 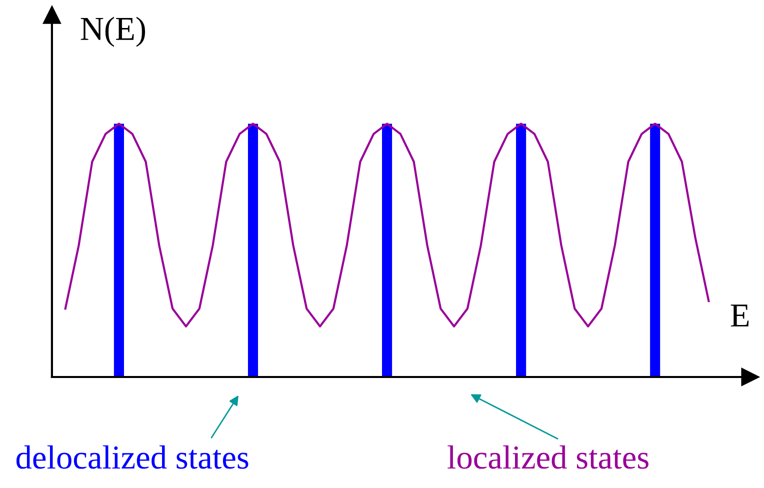 I want to click on y-axis-title: N(E), so click(x=113, y=31).